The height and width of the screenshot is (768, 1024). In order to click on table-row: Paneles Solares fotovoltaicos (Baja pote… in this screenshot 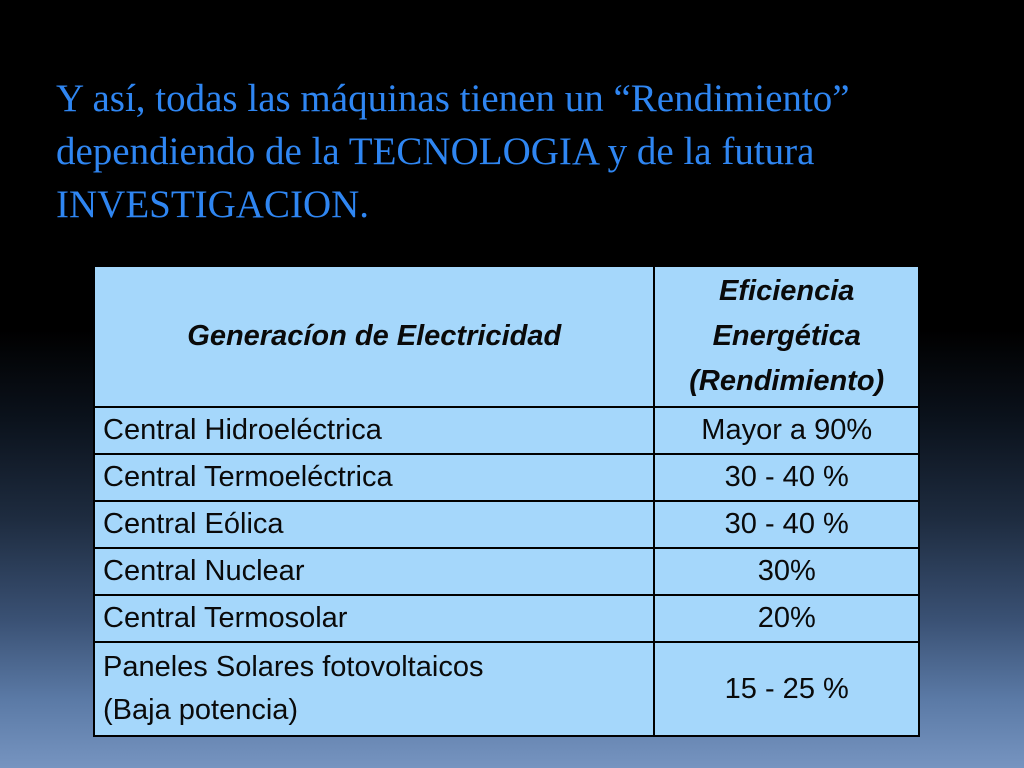, I will do `click(506, 689)`.